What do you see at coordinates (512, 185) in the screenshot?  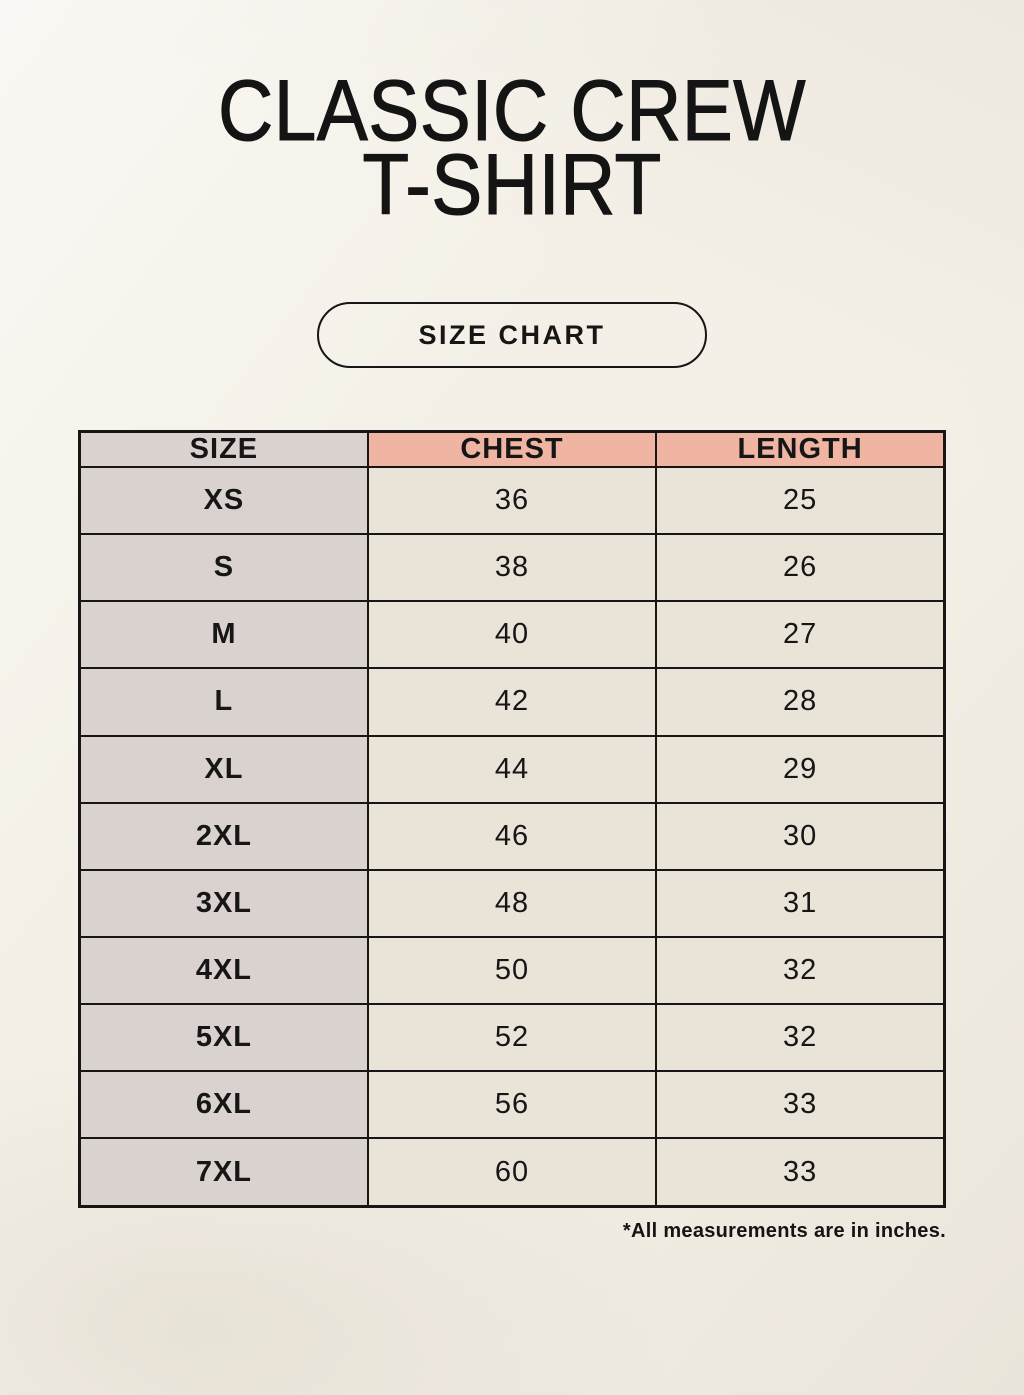 I see `page-title-line2: T-SHIRT` at bounding box center [512, 185].